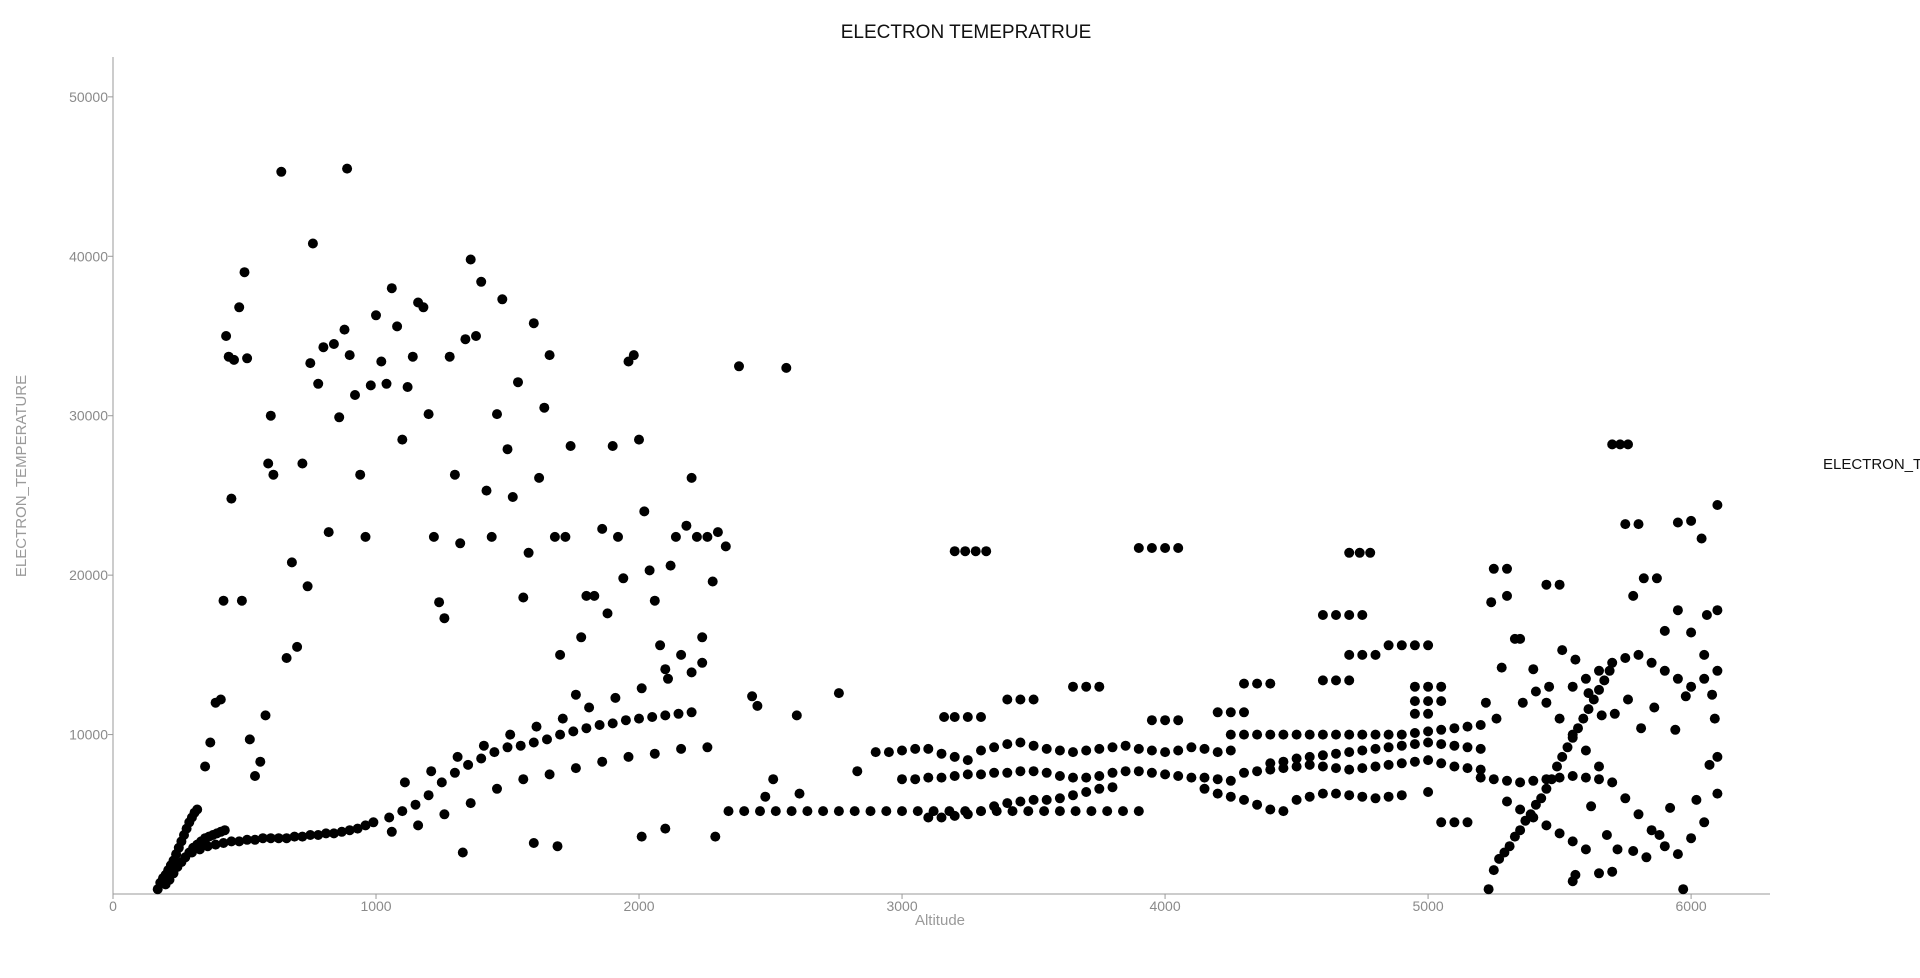 The image size is (1920, 978). I want to click on x-tick-label: 0, so click(113, 906).